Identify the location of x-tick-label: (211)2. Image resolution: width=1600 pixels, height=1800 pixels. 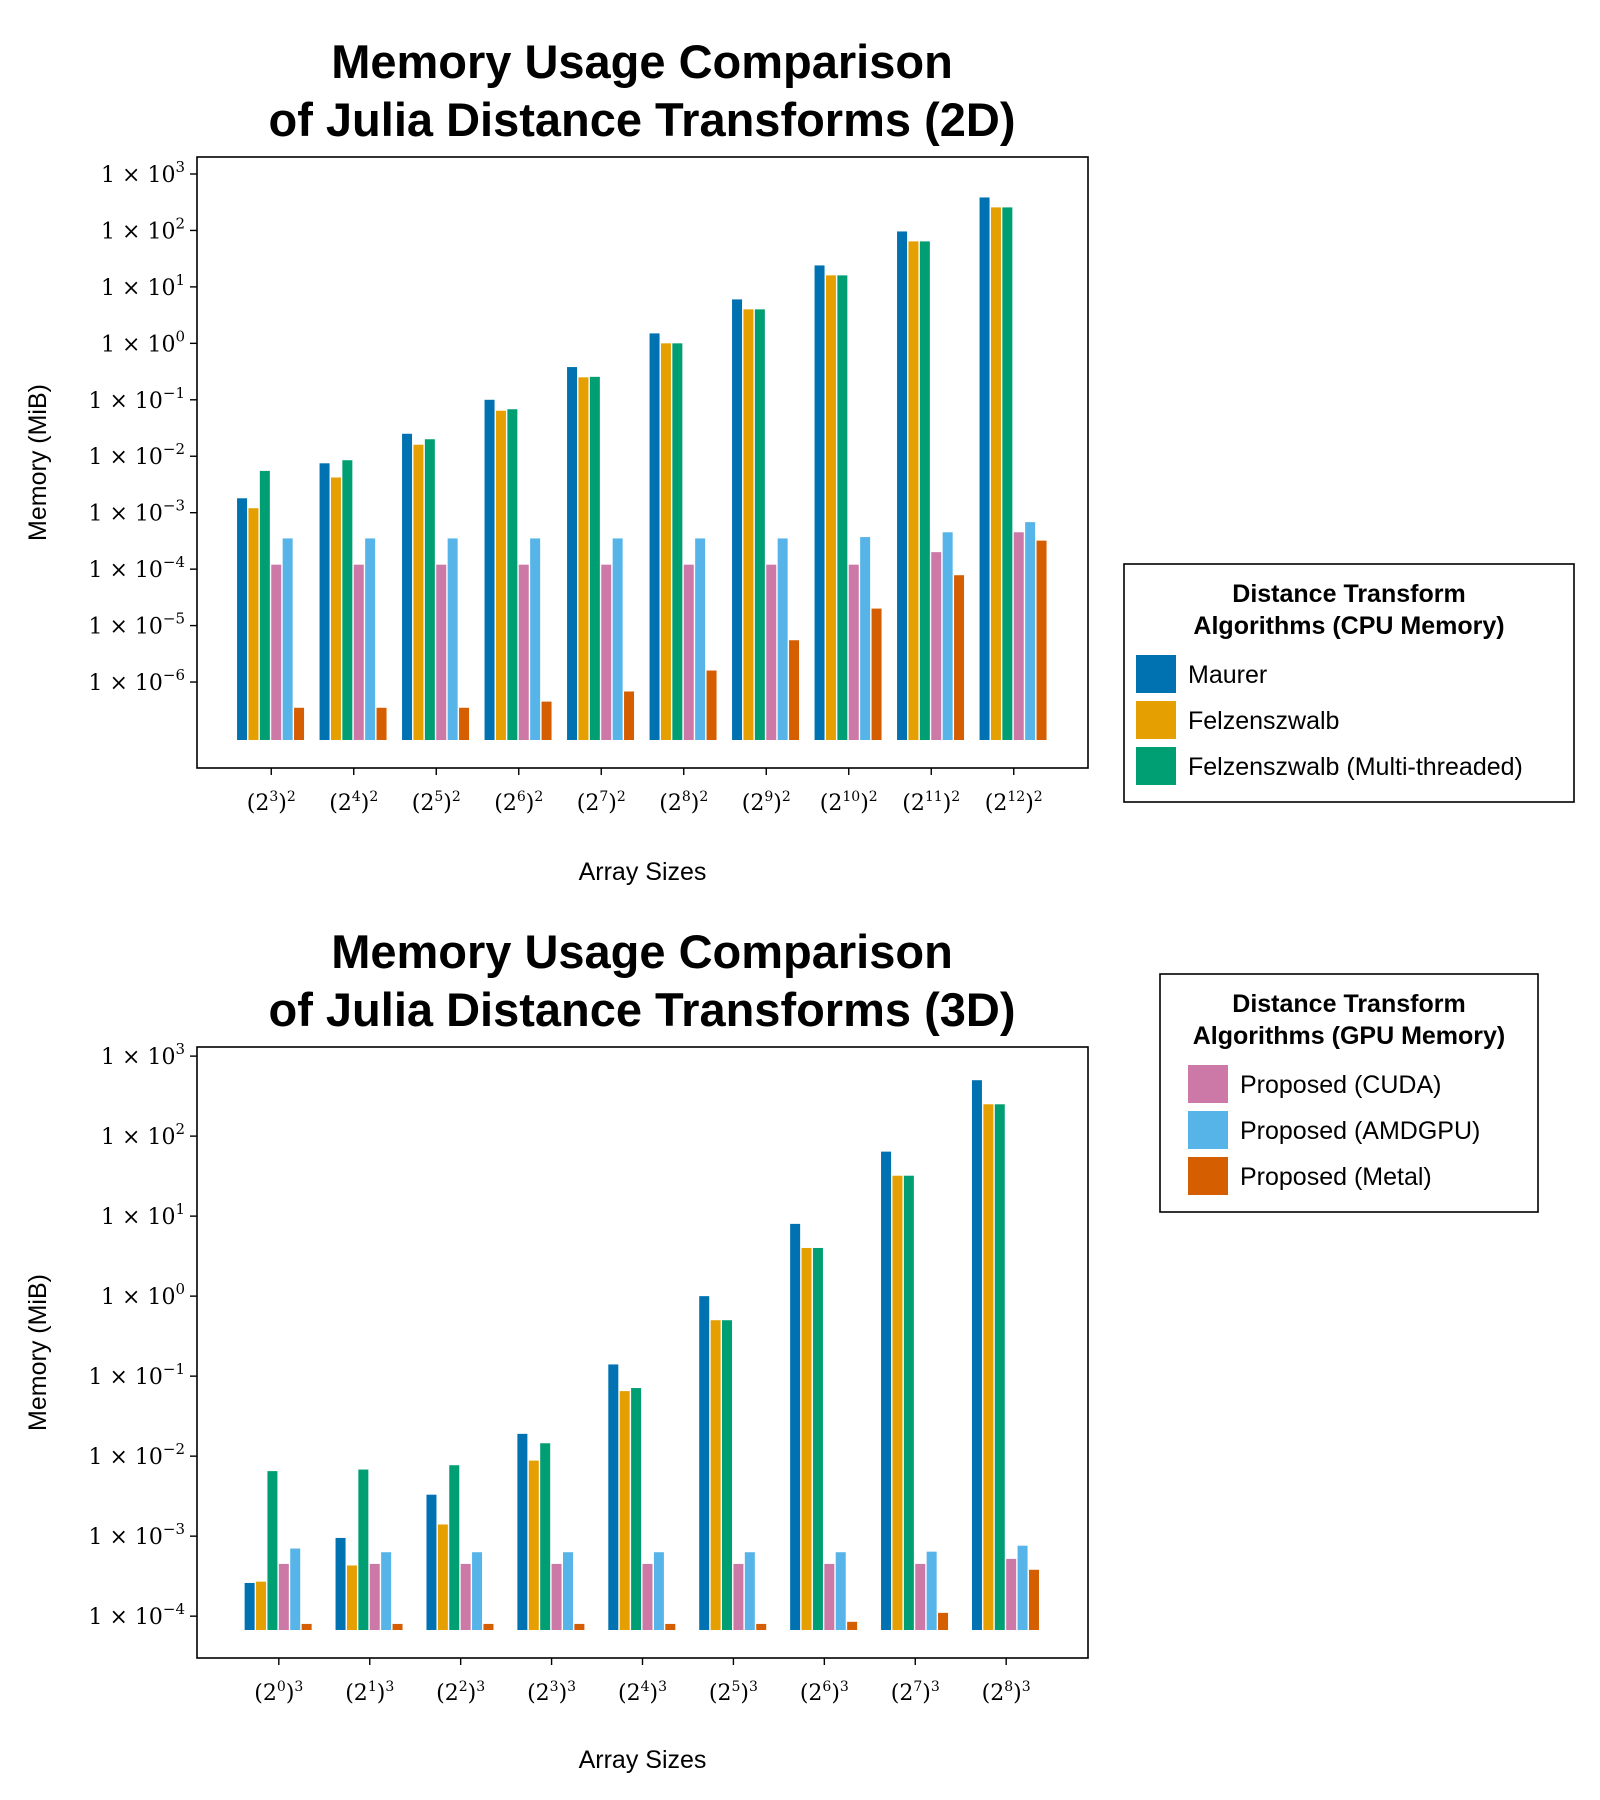
(931, 802).